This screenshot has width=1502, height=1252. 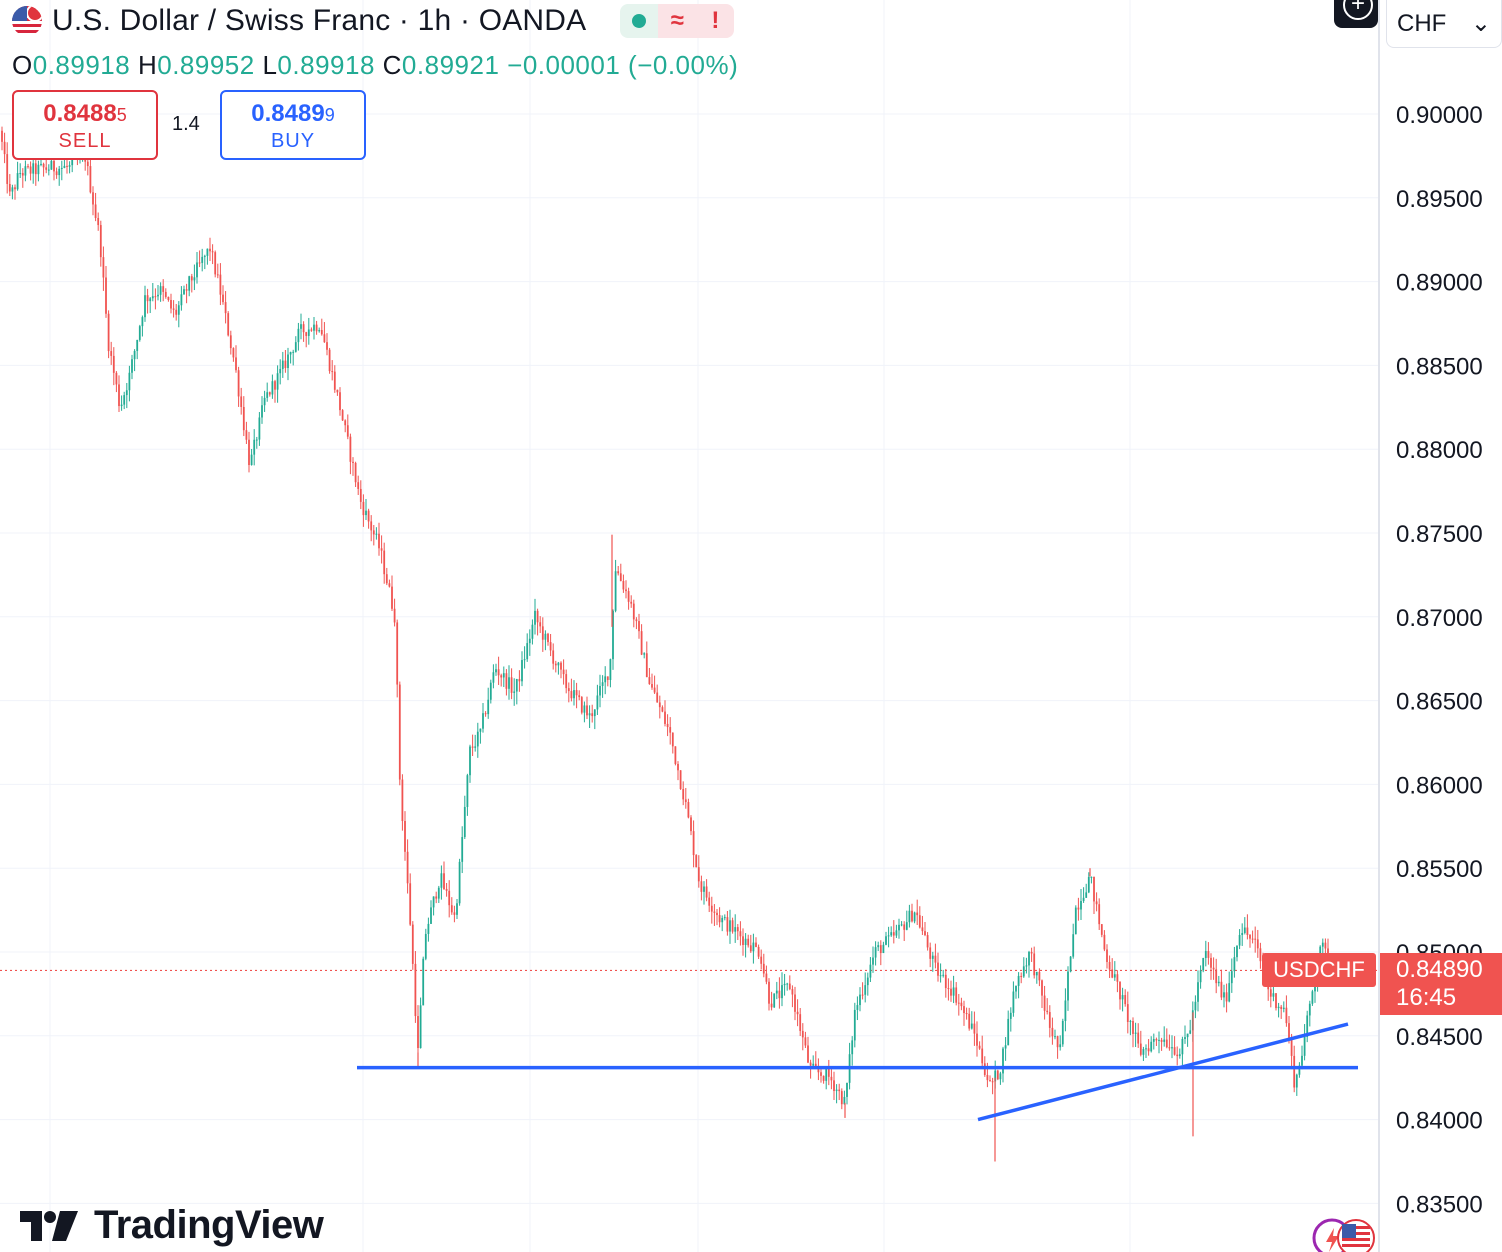 I want to click on market-open-icon, so click(x=639, y=21).